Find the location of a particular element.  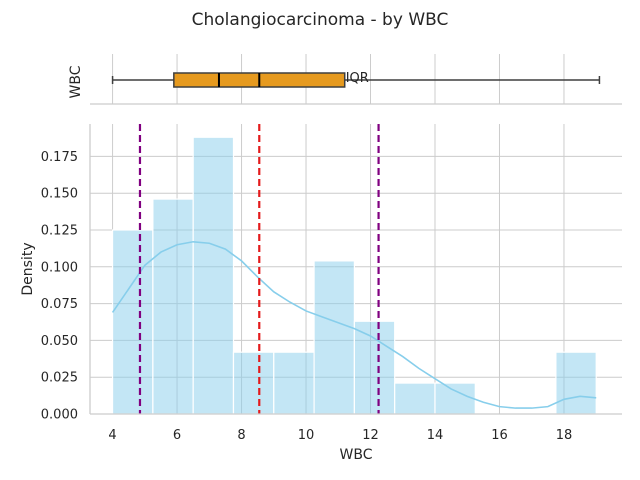

y-tick-label: 0.125 is located at coordinates (59, 230).